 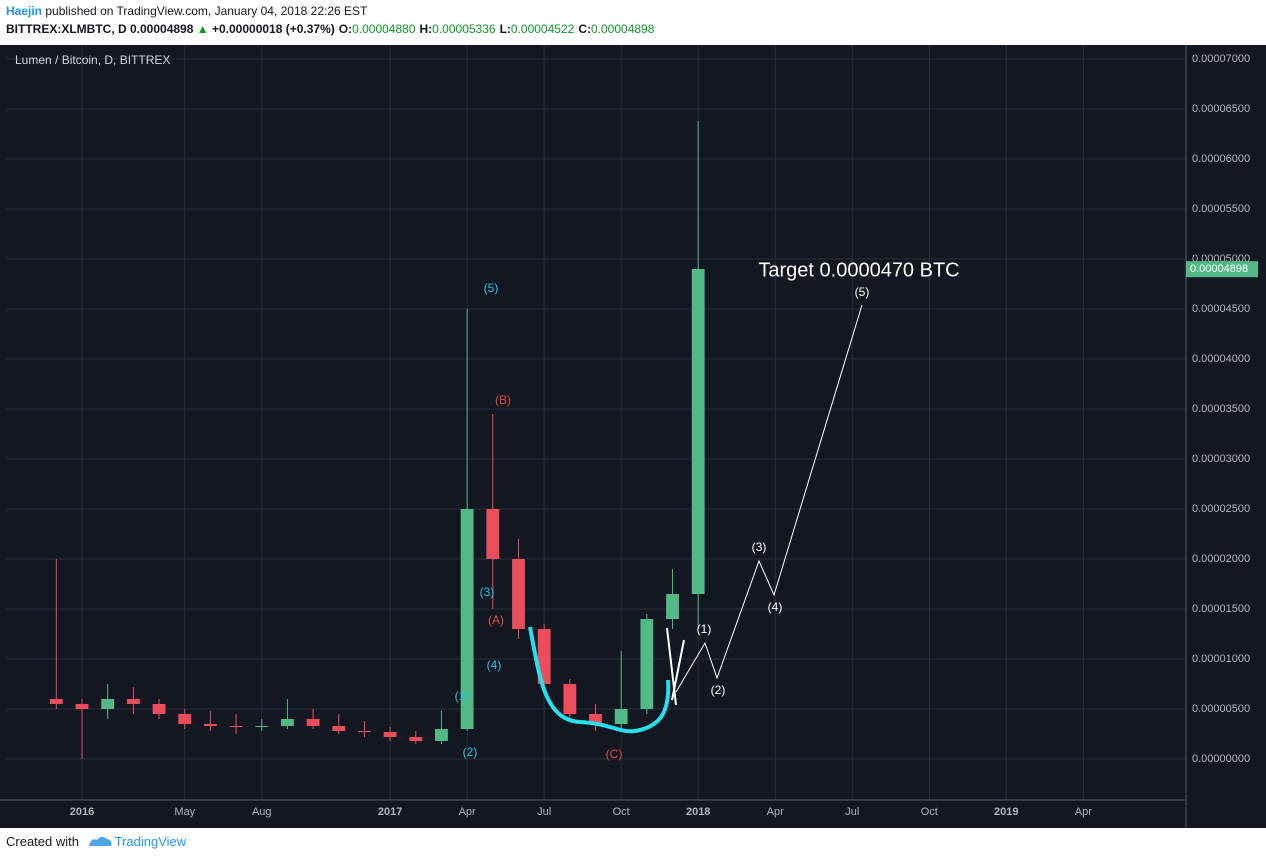 I want to click on y-tick-label: 0.00006500, so click(x=1221, y=109).